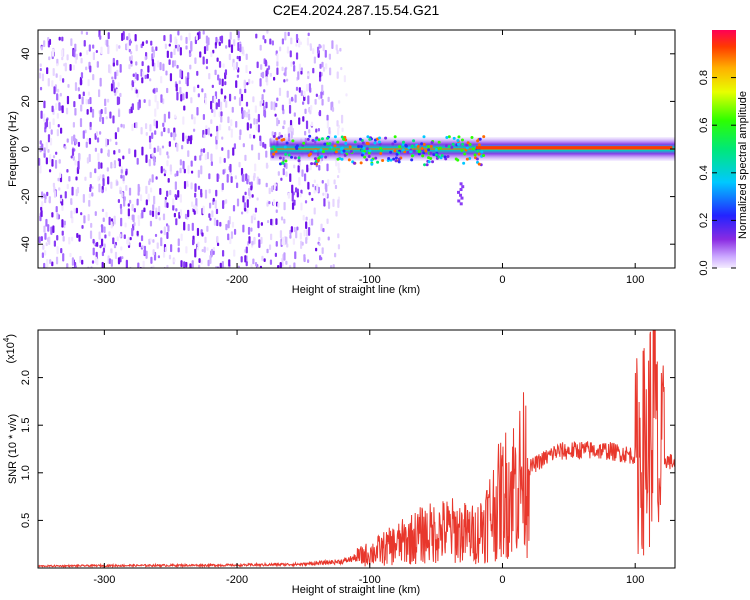 This screenshot has width=750, height=600. What do you see at coordinates (356, 10) in the screenshot?
I see `chart-title: C2E4.2024.287.15.54.G21` at bounding box center [356, 10].